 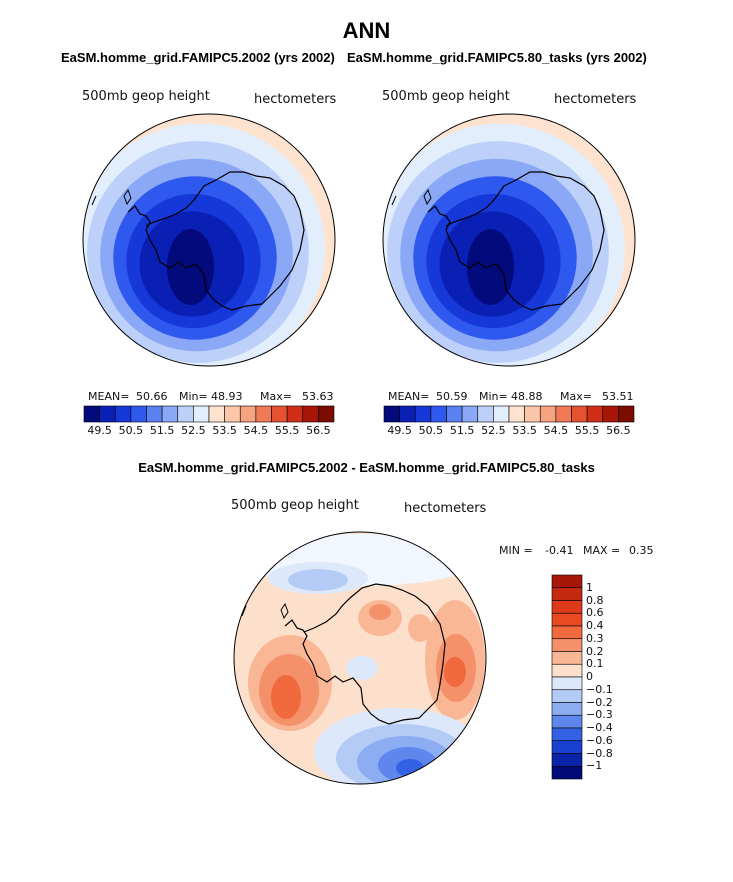 I want to click on panel-3-min-value: -0.41, so click(x=559, y=550).